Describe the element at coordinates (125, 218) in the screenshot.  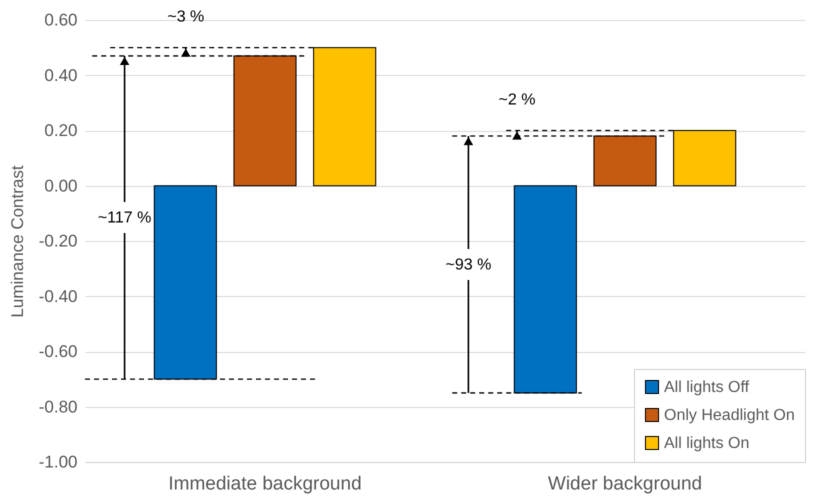
I see `annotation: ~117 %` at that location.